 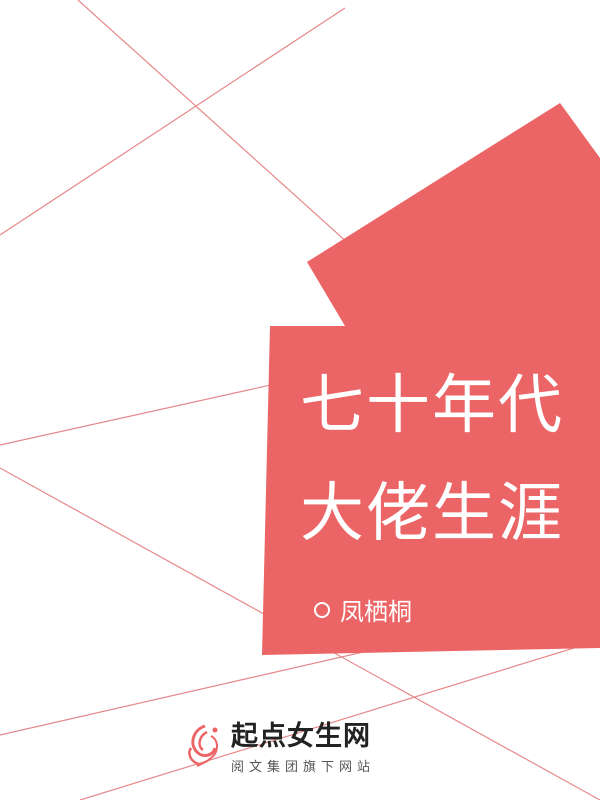 I want to click on author-byline: 凤栖桐, so click(x=363, y=609).